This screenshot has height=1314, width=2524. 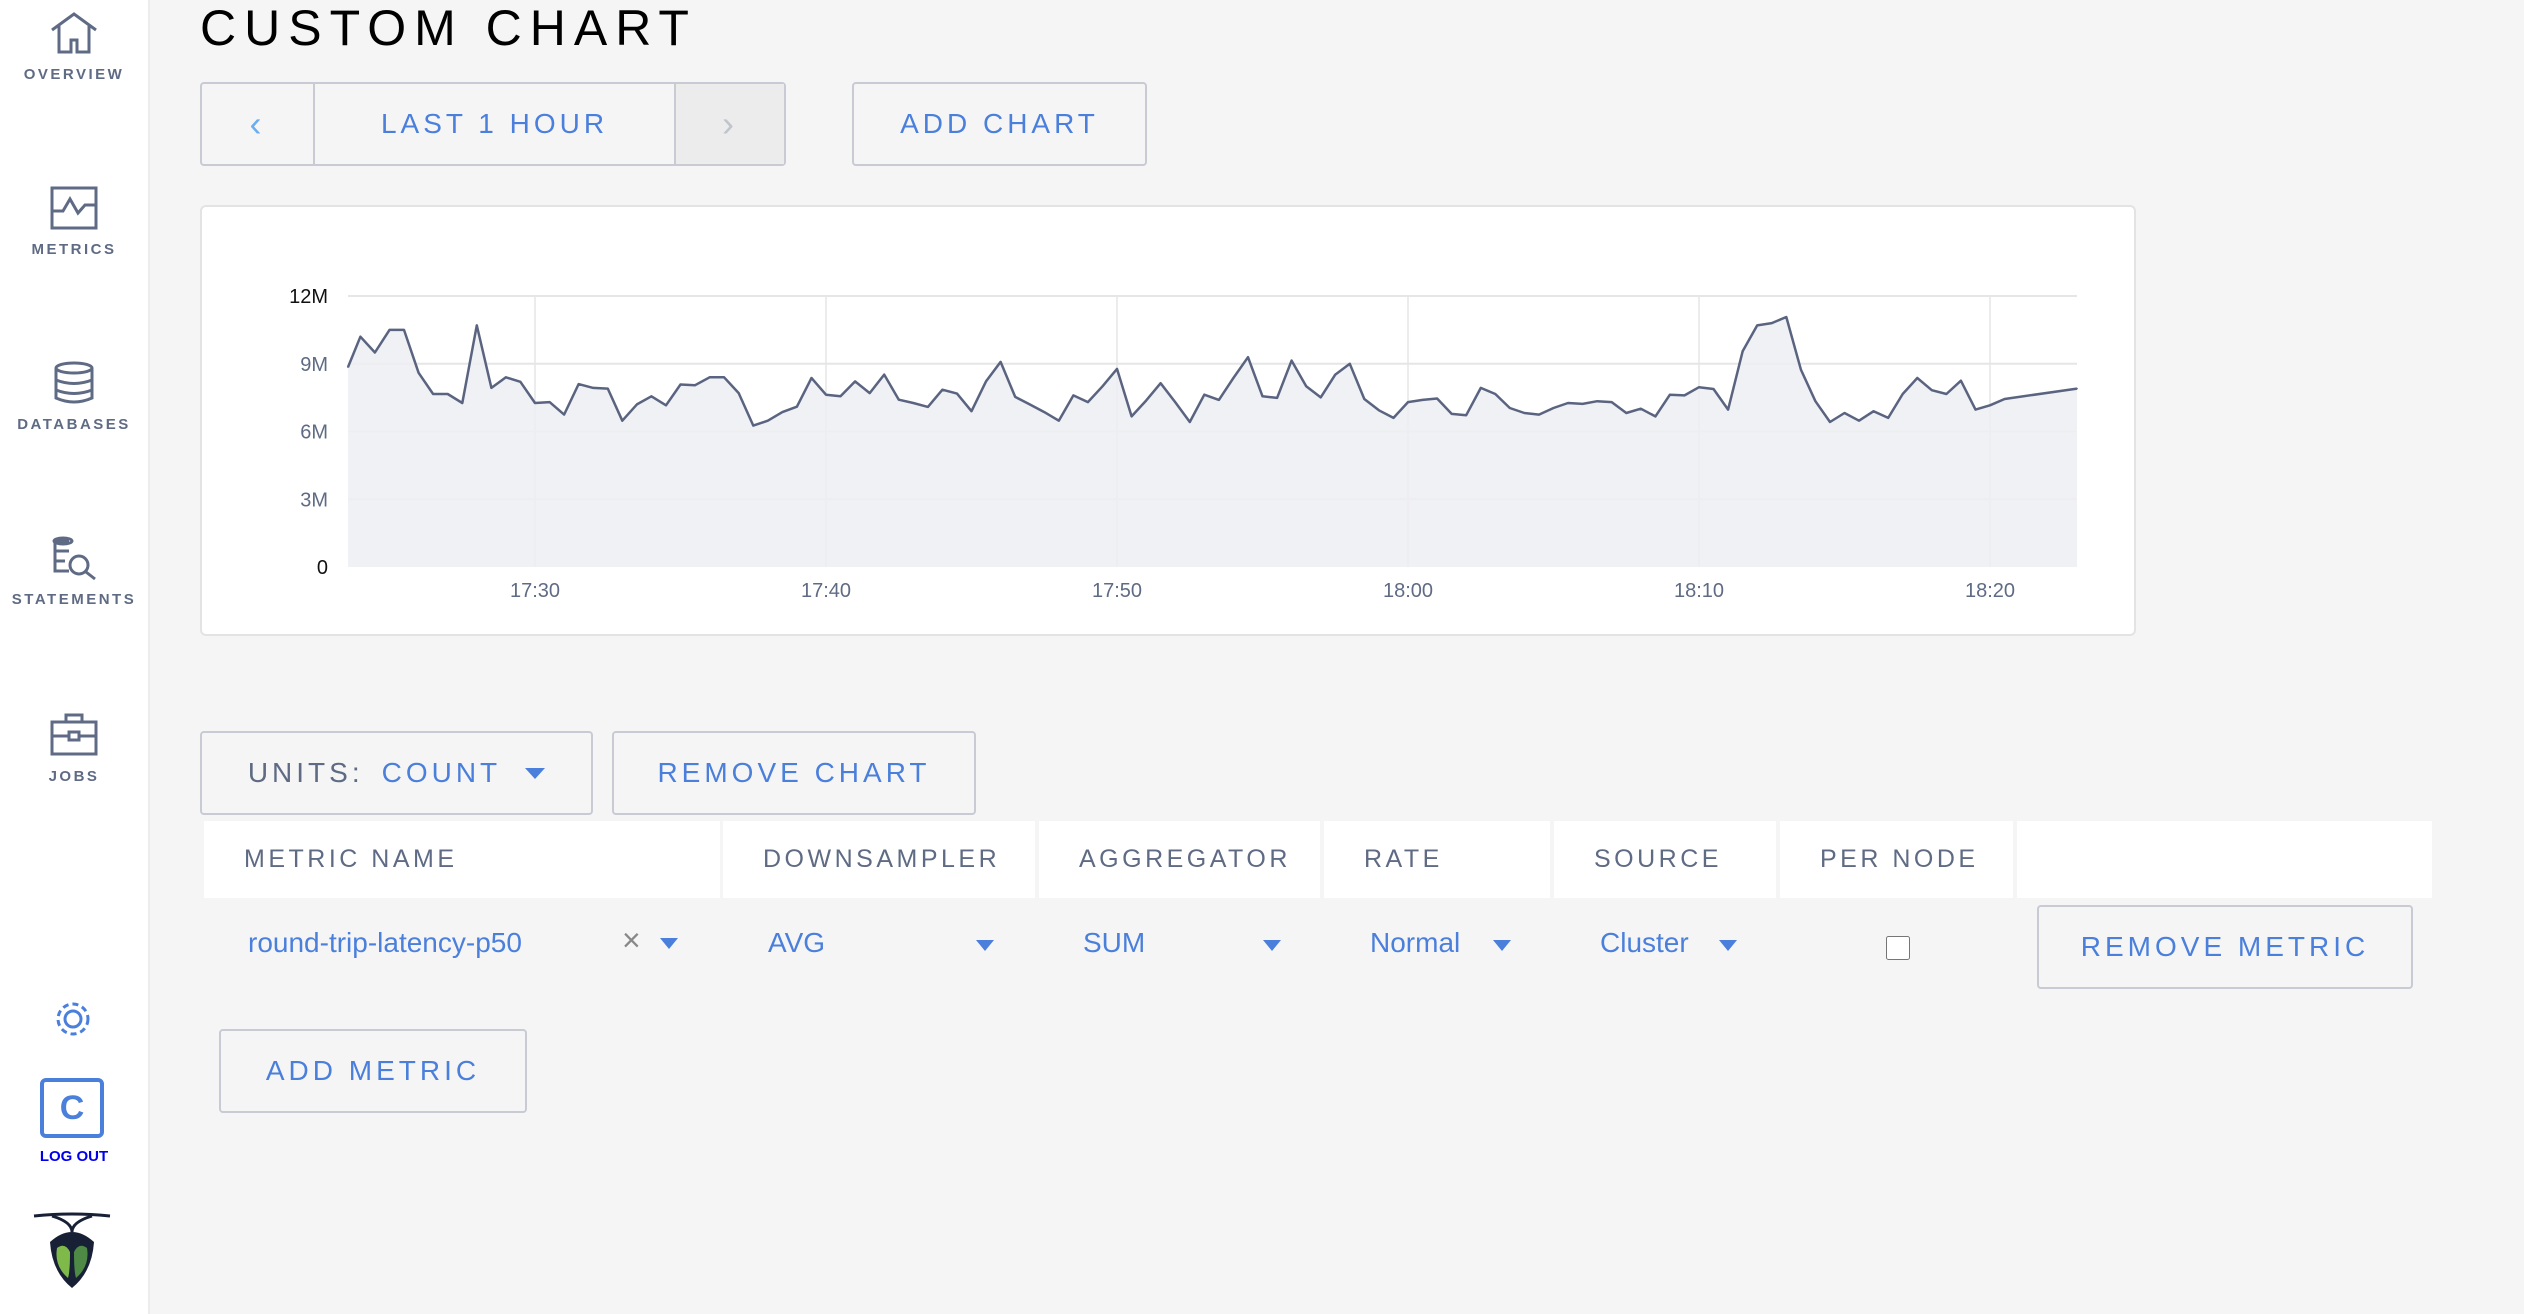 What do you see at coordinates (2225, 947) in the screenshot?
I see `remove-metric-button: REMOVE METRIC` at bounding box center [2225, 947].